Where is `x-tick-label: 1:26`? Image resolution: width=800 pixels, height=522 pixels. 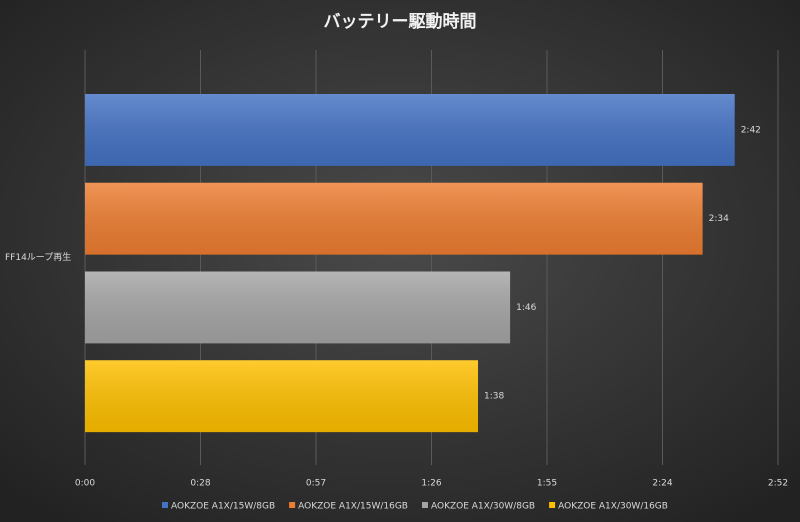
x-tick-label: 1:26 is located at coordinates (431, 484).